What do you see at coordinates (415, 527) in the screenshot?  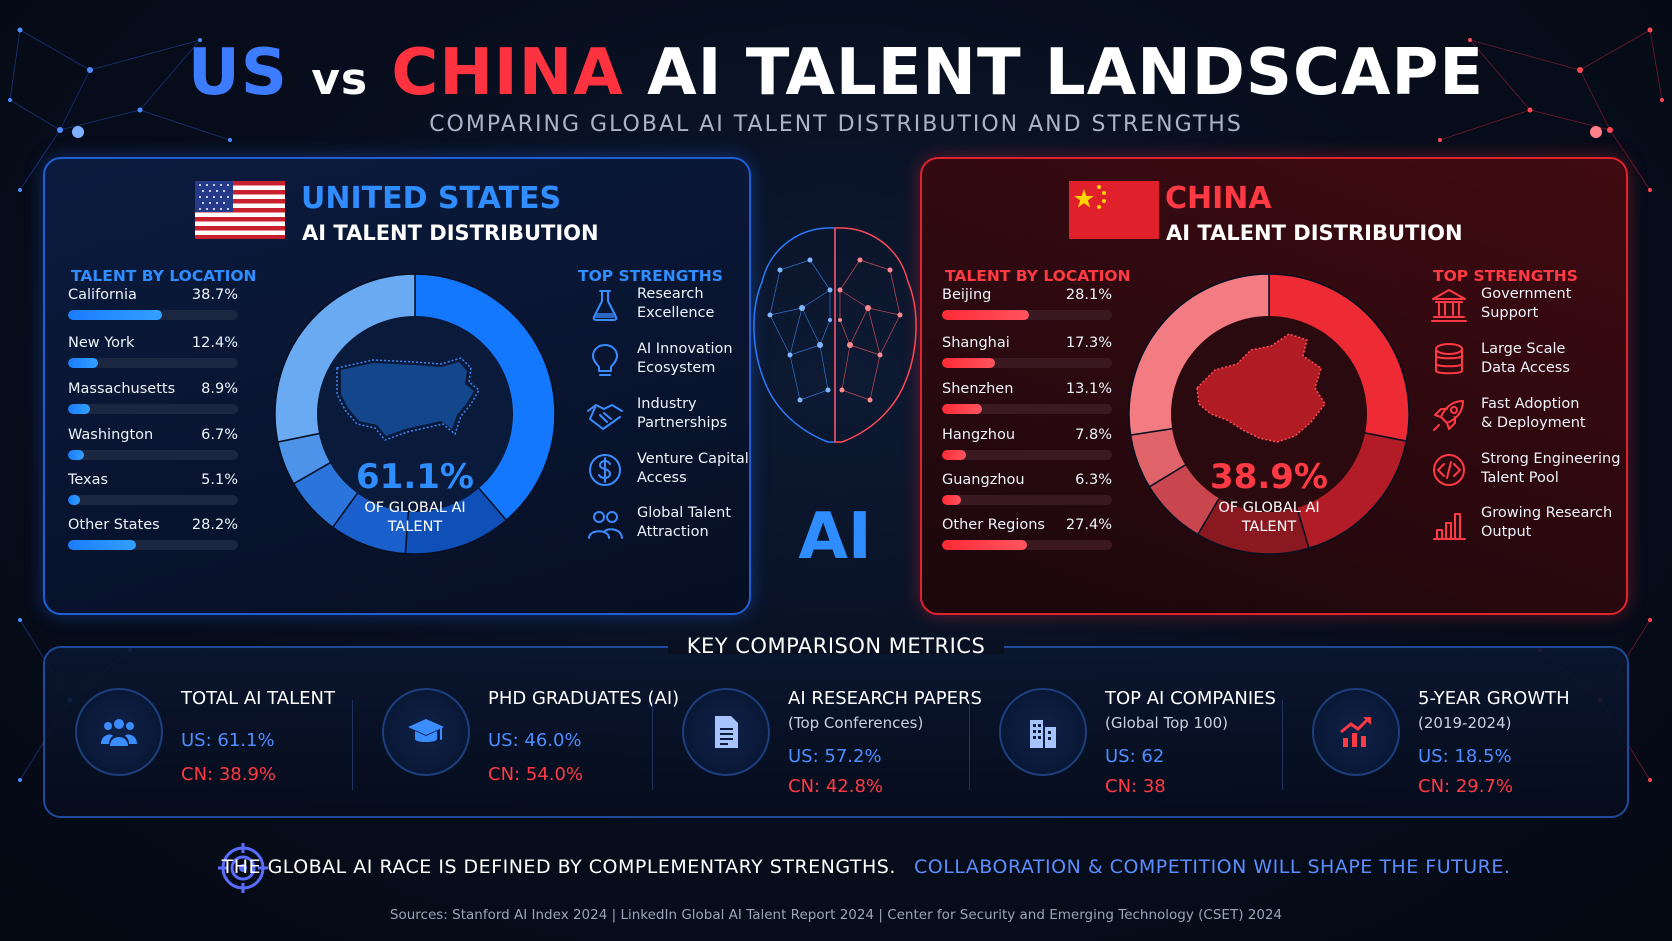 I see `us-donut-caption-2: TALENT` at bounding box center [415, 527].